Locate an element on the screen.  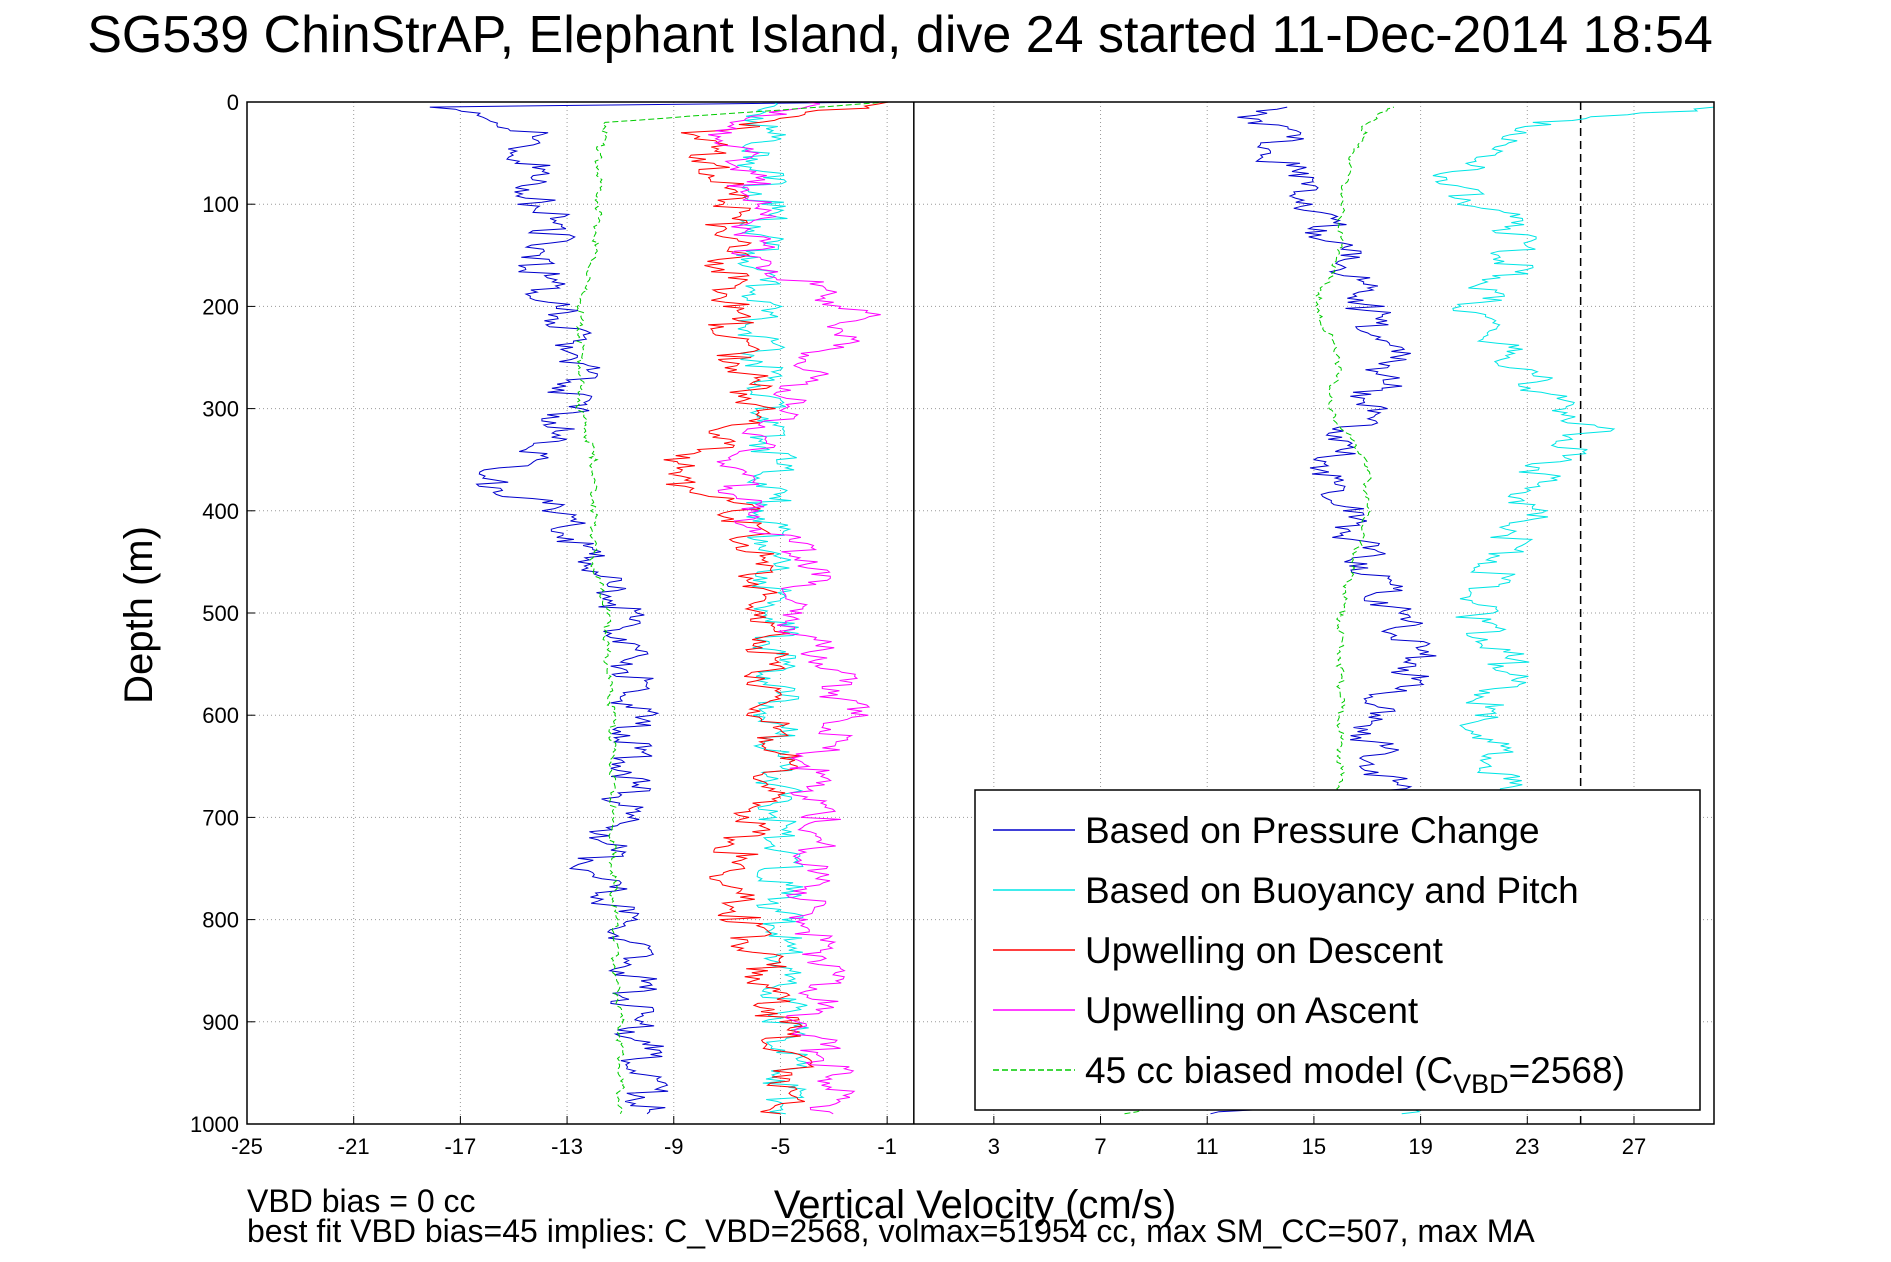
y-tick-label: 0 is located at coordinates (233, 102).